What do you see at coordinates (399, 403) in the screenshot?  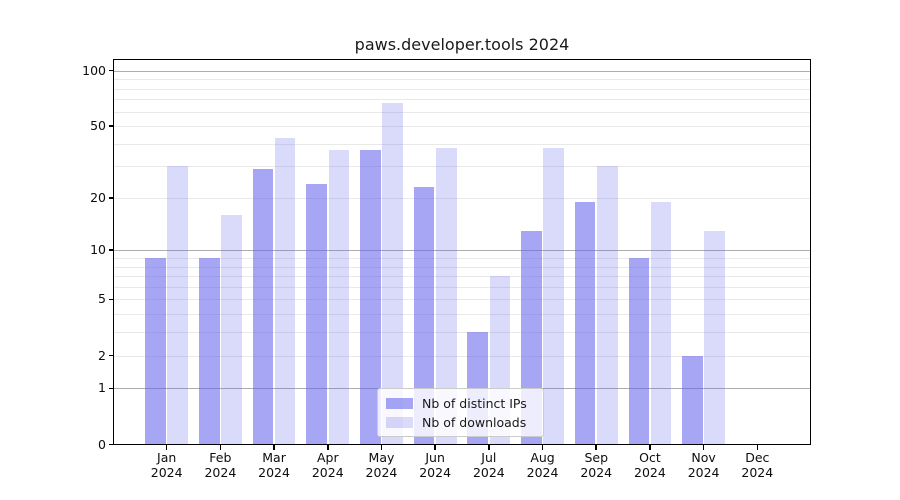 I see `legend-swatch-distinct-ips` at bounding box center [399, 403].